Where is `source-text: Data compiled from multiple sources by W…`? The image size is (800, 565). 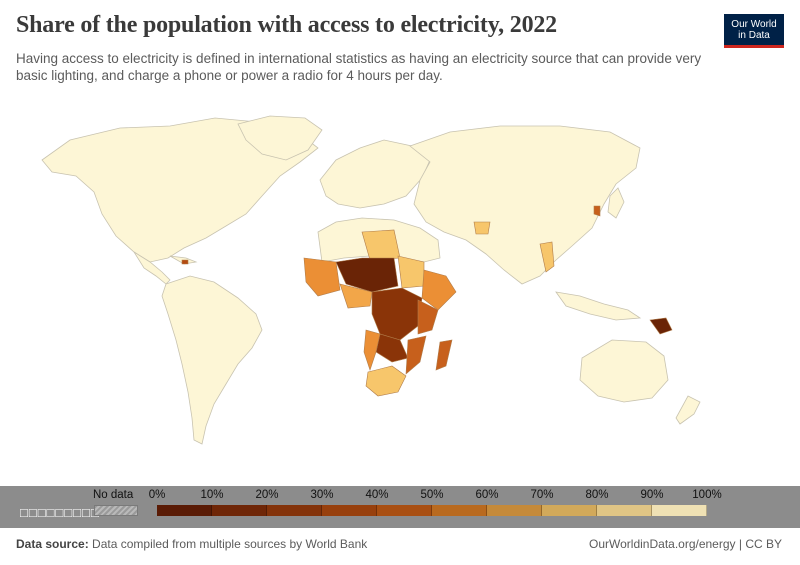 source-text: Data compiled from multiple sources by W… is located at coordinates (230, 544).